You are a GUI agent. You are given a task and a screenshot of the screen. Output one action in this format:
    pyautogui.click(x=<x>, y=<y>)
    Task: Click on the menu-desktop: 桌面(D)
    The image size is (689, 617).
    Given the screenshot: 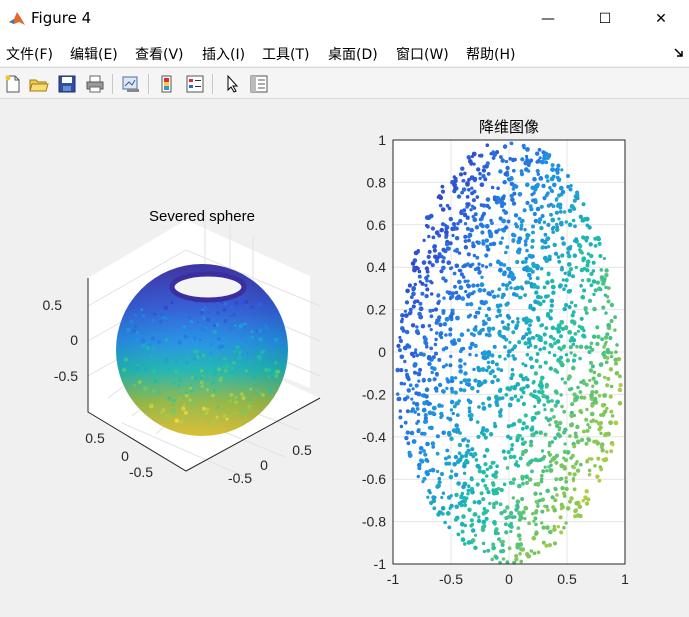 What is the action you would take?
    pyautogui.click(x=353, y=55)
    